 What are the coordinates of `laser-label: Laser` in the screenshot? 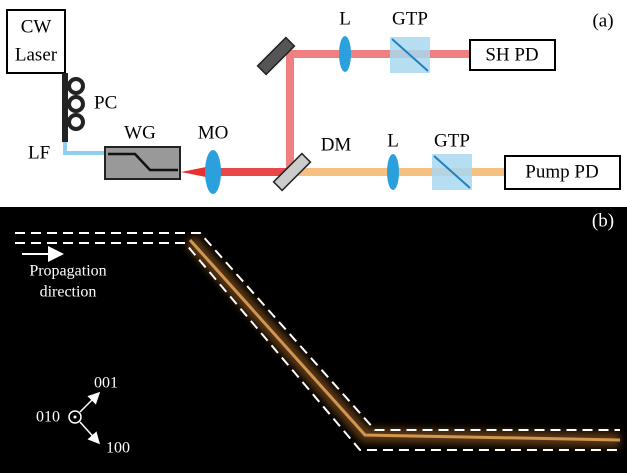 It's located at (36, 54).